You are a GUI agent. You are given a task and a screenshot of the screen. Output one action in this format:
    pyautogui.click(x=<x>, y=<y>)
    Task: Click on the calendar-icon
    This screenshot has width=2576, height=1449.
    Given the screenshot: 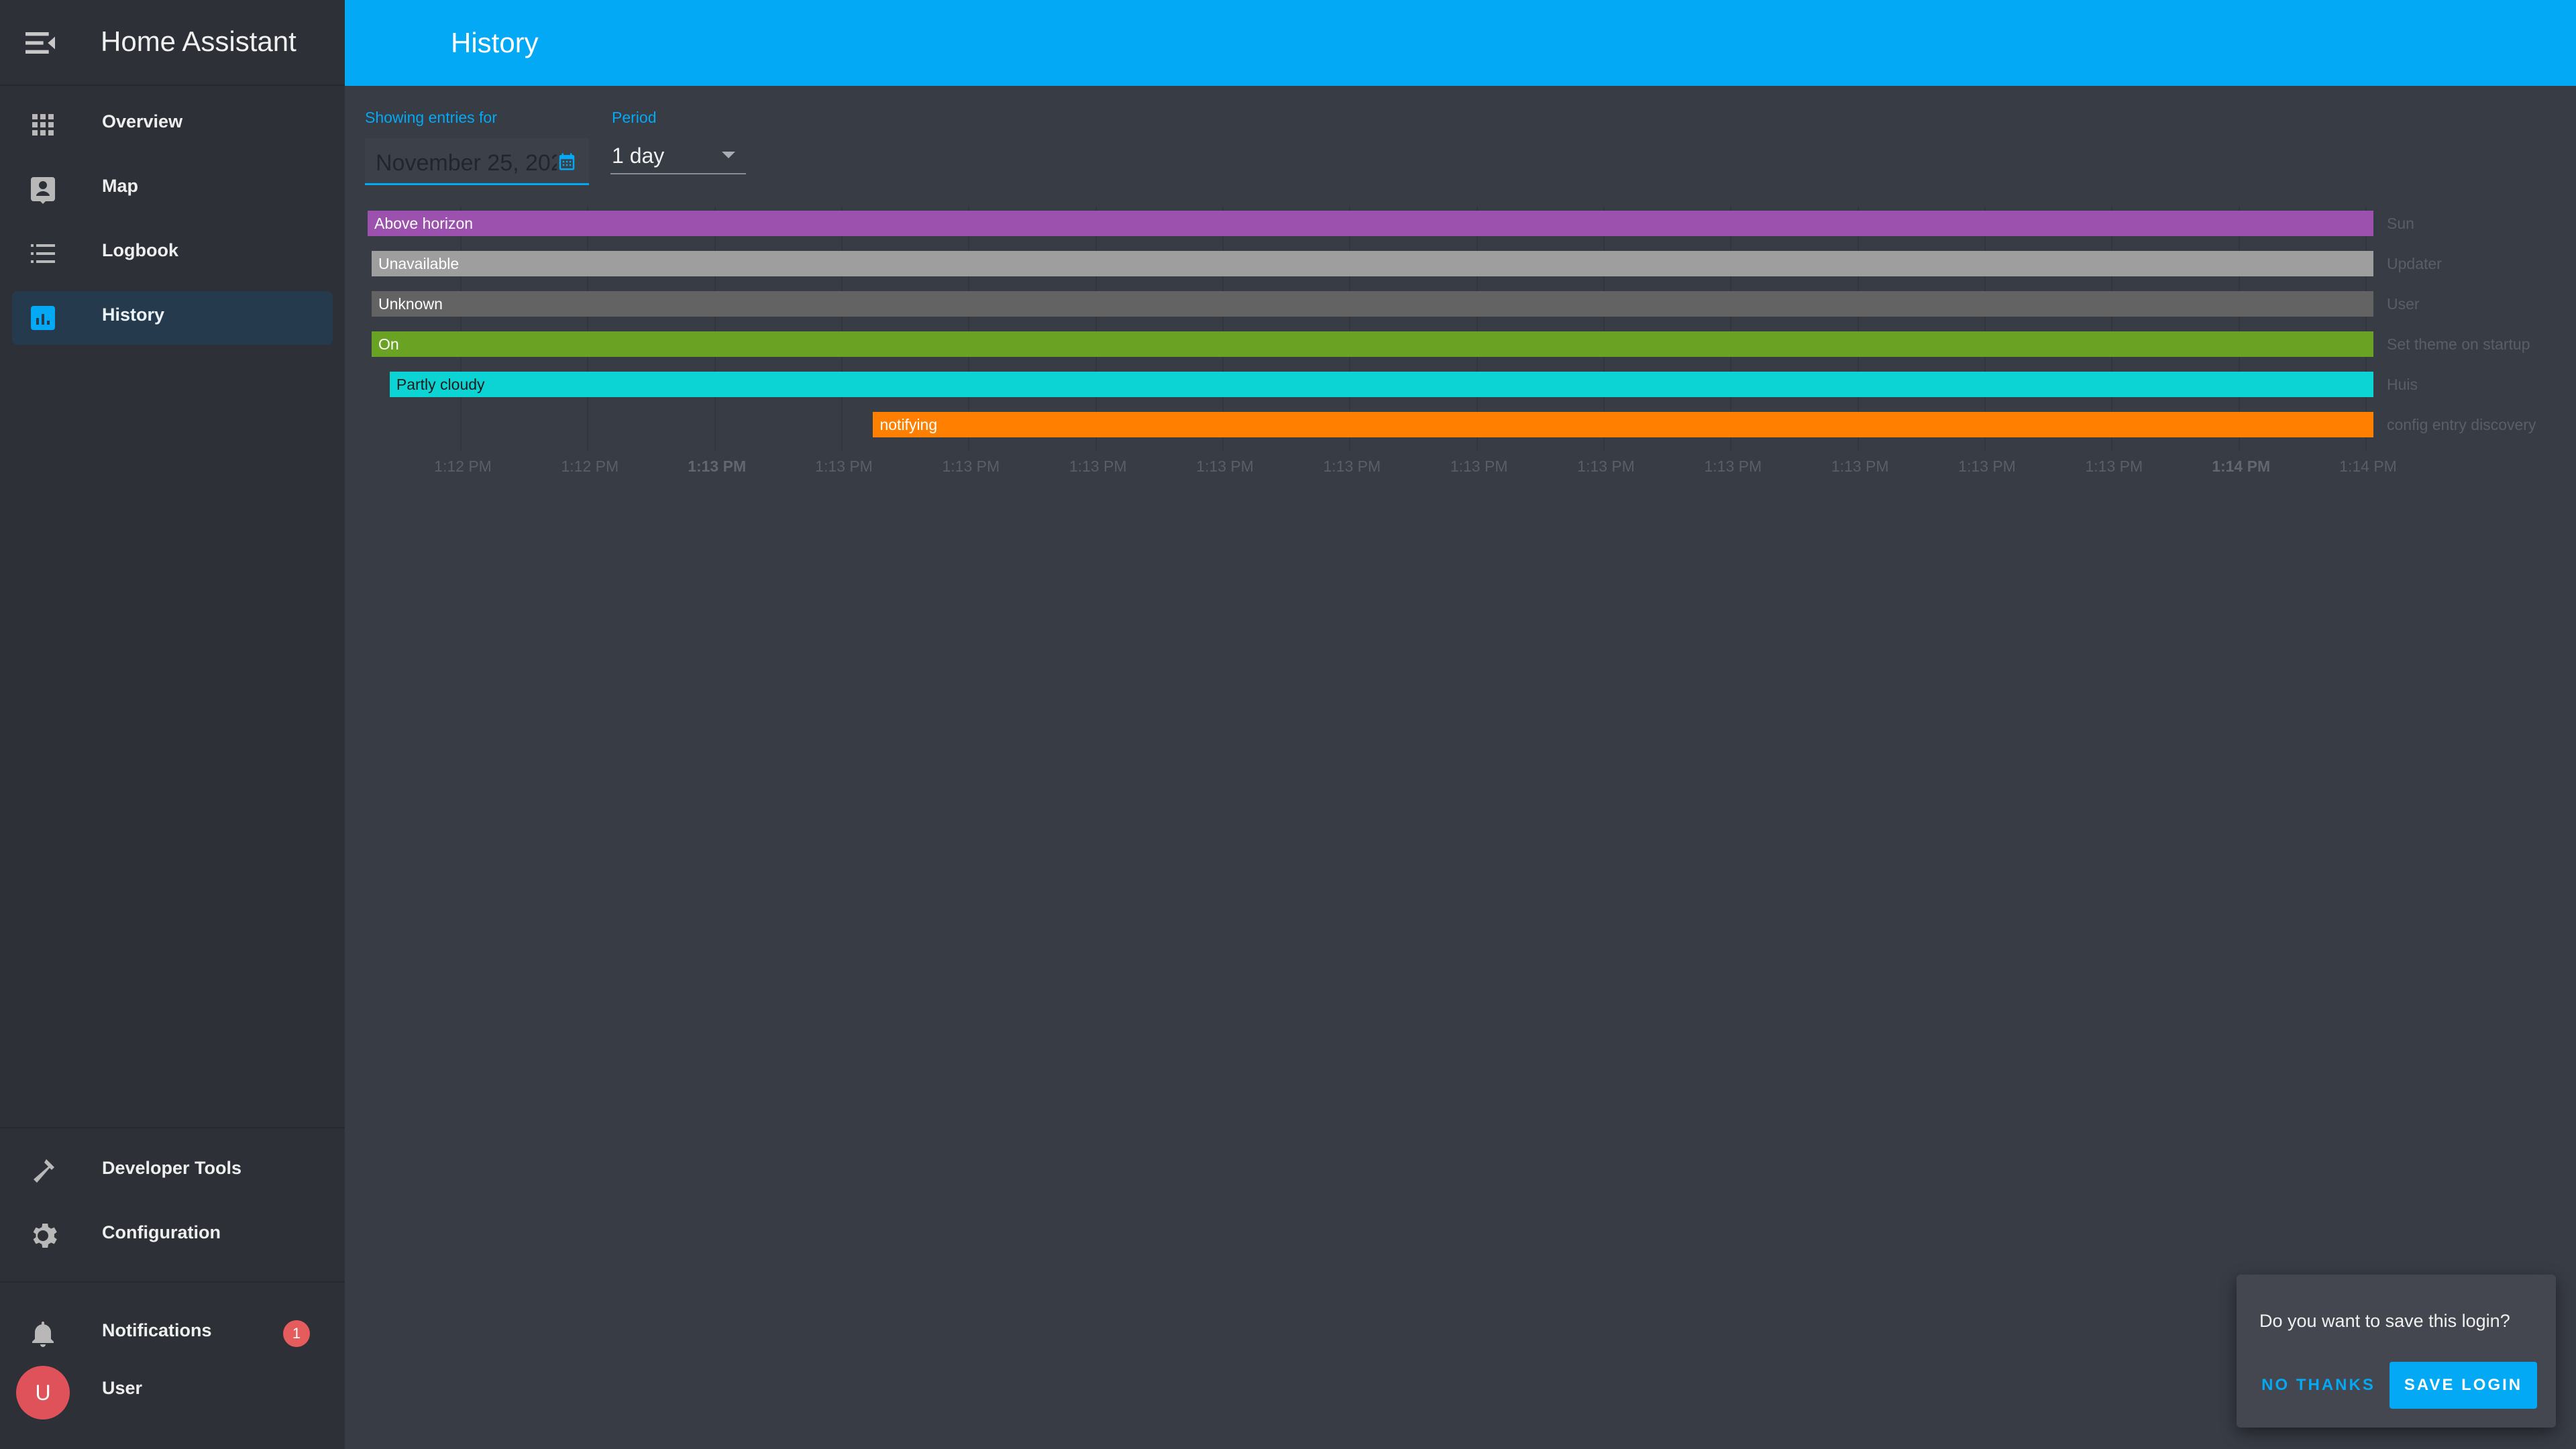 What is the action you would take?
    pyautogui.click(x=567, y=162)
    